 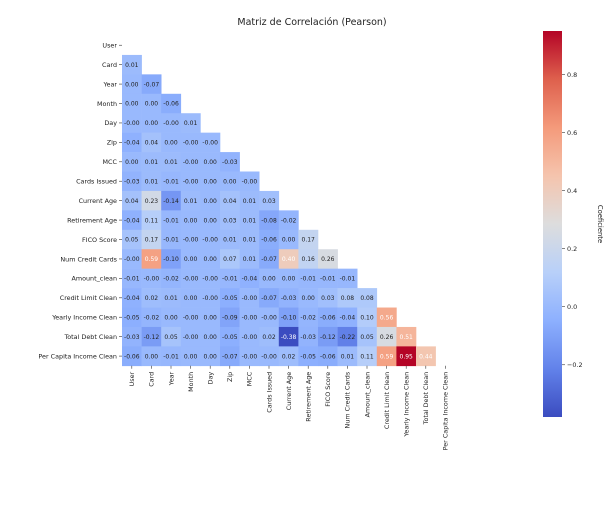 What do you see at coordinates (92, 220) in the screenshot?
I see `row-label: Retirement Age` at bounding box center [92, 220].